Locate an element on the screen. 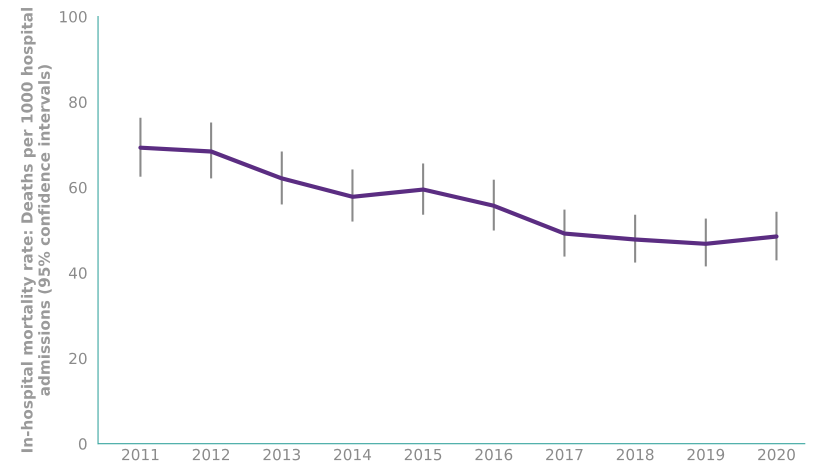 This screenshot has width=817, height=472. y-axis-title: In-hospital mortality rate: Deaths per 1000 hospital admissions (95% confidence intervals) is located at coordinates (36, 230).